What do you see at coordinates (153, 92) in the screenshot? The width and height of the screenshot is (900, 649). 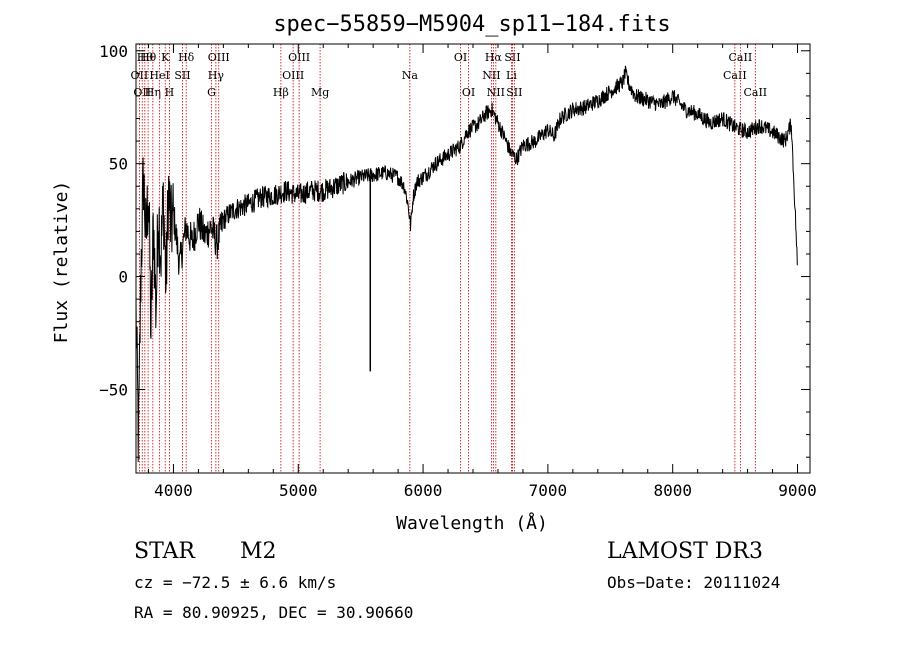 I see `spectral-line-label: Hη` at bounding box center [153, 92].